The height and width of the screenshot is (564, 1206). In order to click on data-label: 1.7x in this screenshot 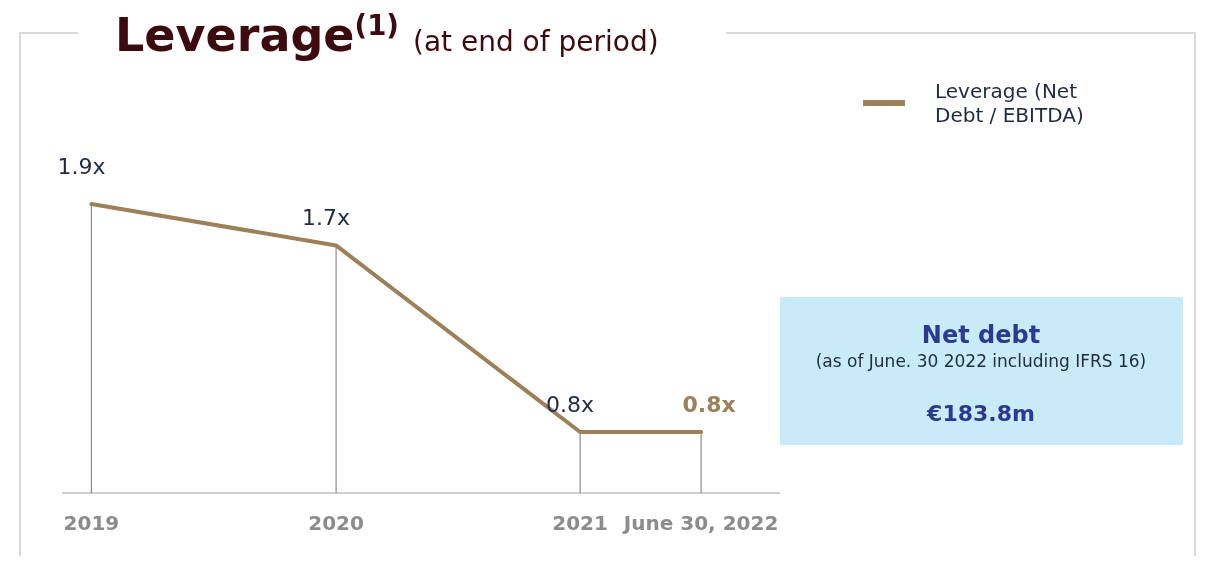, I will do `click(326, 218)`.